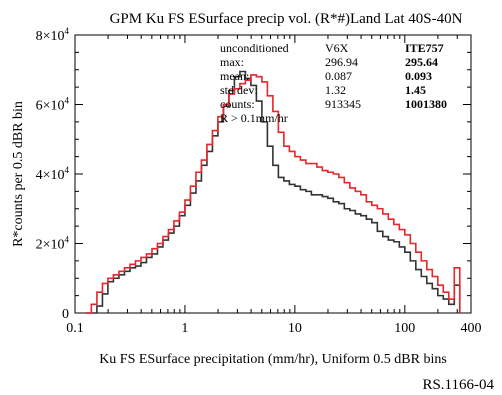  Describe the element at coordinates (254, 118) in the screenshot. I see `stats-note: R > 0.1mm/hr` at that location.